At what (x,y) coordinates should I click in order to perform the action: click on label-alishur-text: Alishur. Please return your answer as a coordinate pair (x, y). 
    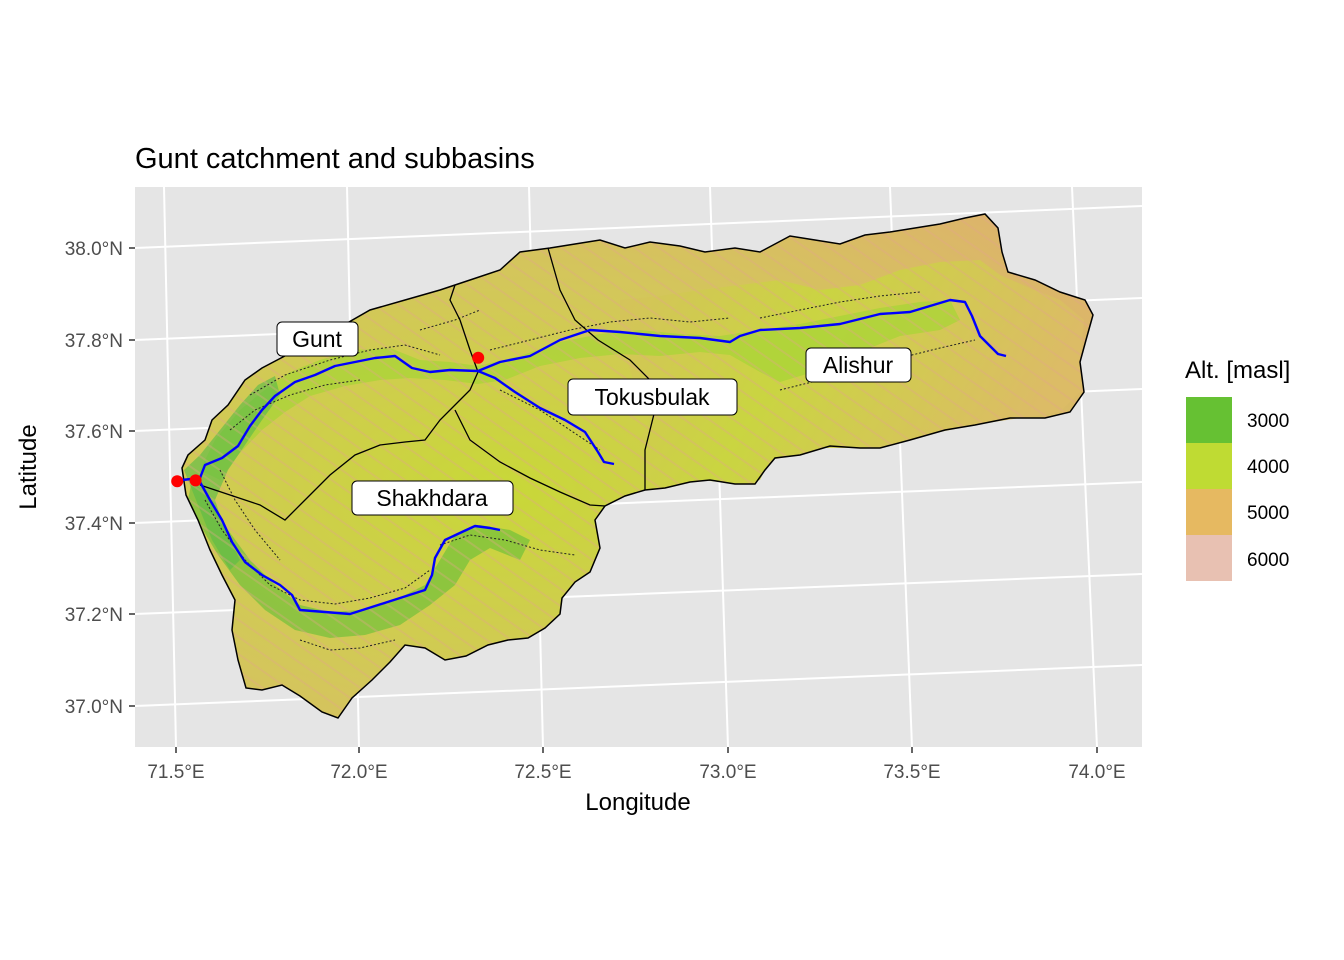
    Looking at the image, I should click on (858, 365).